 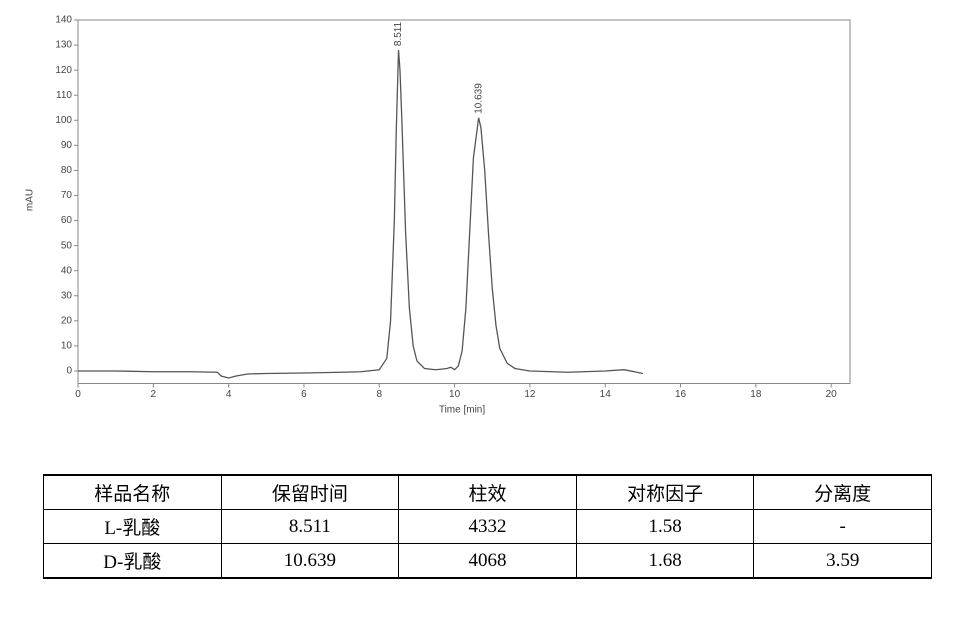 I want to click on table-cell: L-乳酸, so click(x=132, y=526).